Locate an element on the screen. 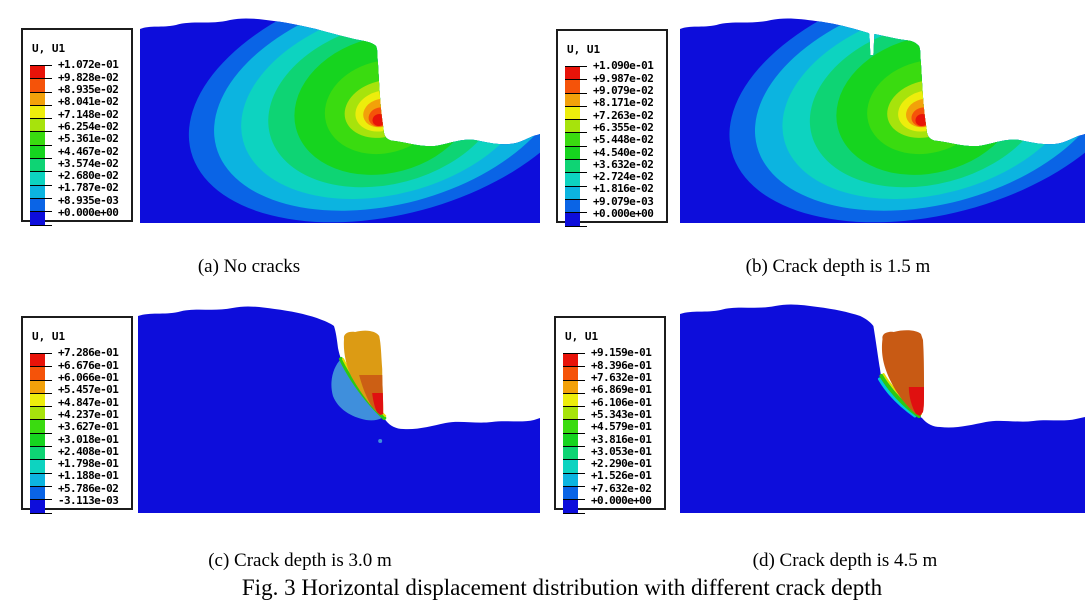 The width and height of the screenshot is (1091, 616). legend-value: +3.018e-01 is located at coordinates (88, 439).